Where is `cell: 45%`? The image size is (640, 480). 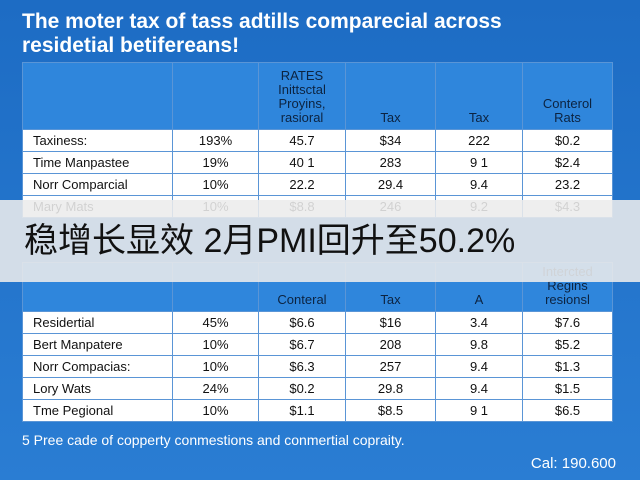
cell: 45% is located at coordinates (215, 322).